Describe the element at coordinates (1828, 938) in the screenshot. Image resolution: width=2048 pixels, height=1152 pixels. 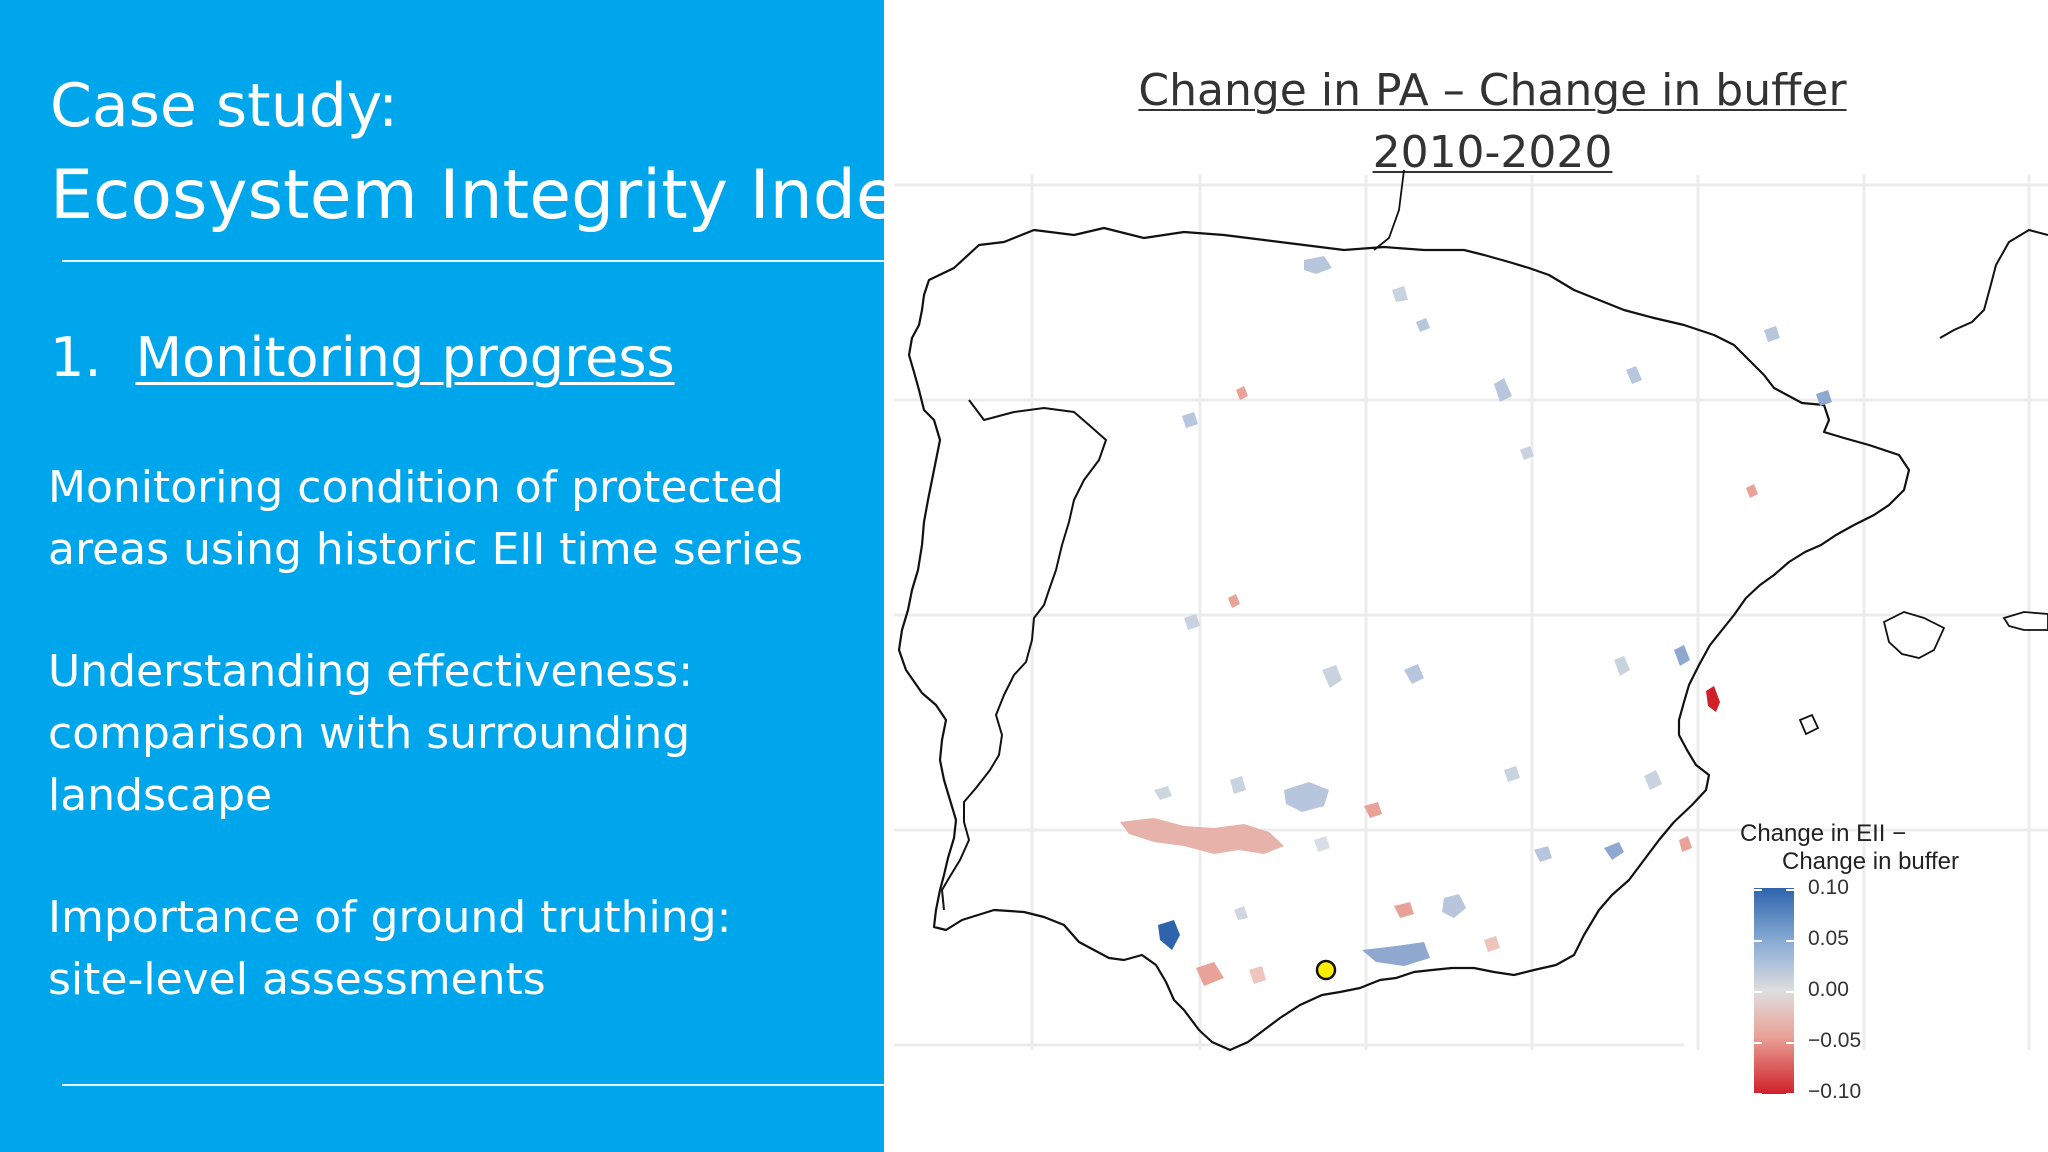
I see `legend-tick-label: 0.05` at that location.